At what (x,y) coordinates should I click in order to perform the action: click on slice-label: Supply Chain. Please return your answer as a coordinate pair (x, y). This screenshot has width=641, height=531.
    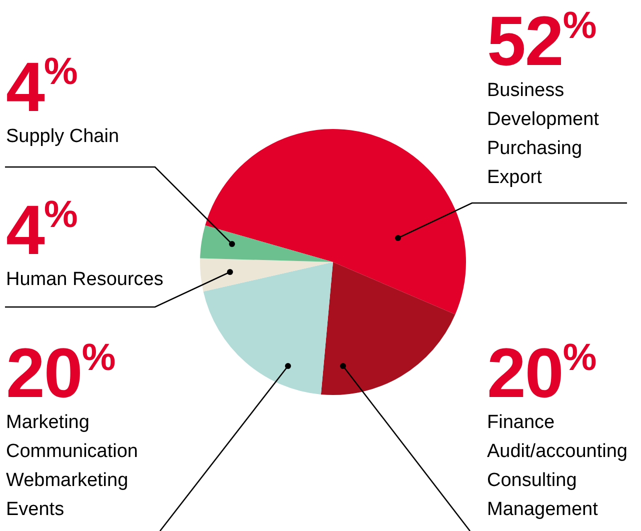
    Looking at the image, I should click on (63, 137).